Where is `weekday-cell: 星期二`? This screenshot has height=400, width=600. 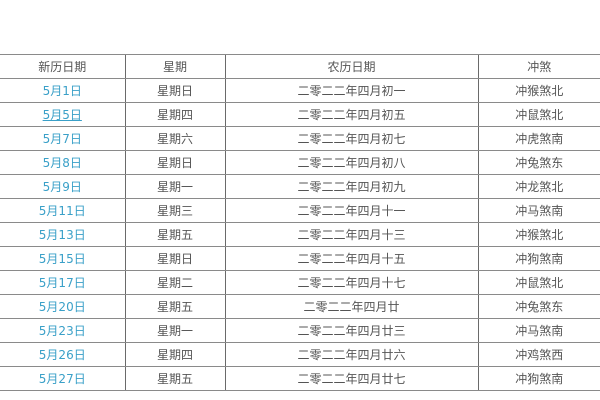 weekday-cell: 星期二 is located at coordinates (174, 282).